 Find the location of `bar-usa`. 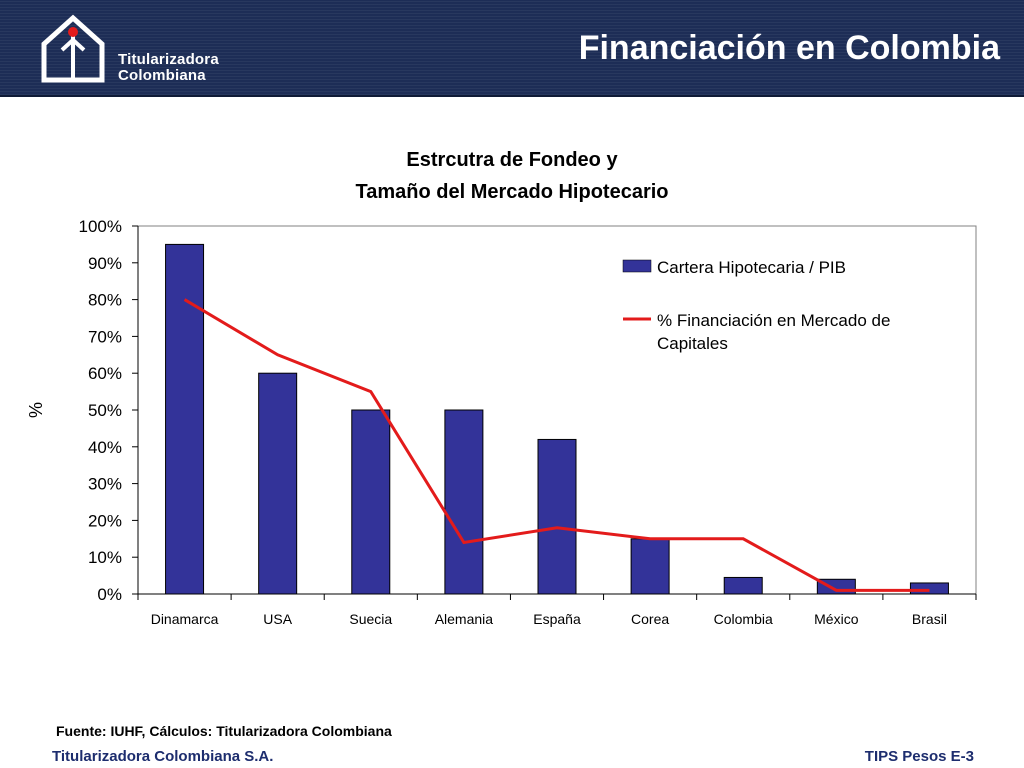

bar-usa is located at coordinates (278, 483).